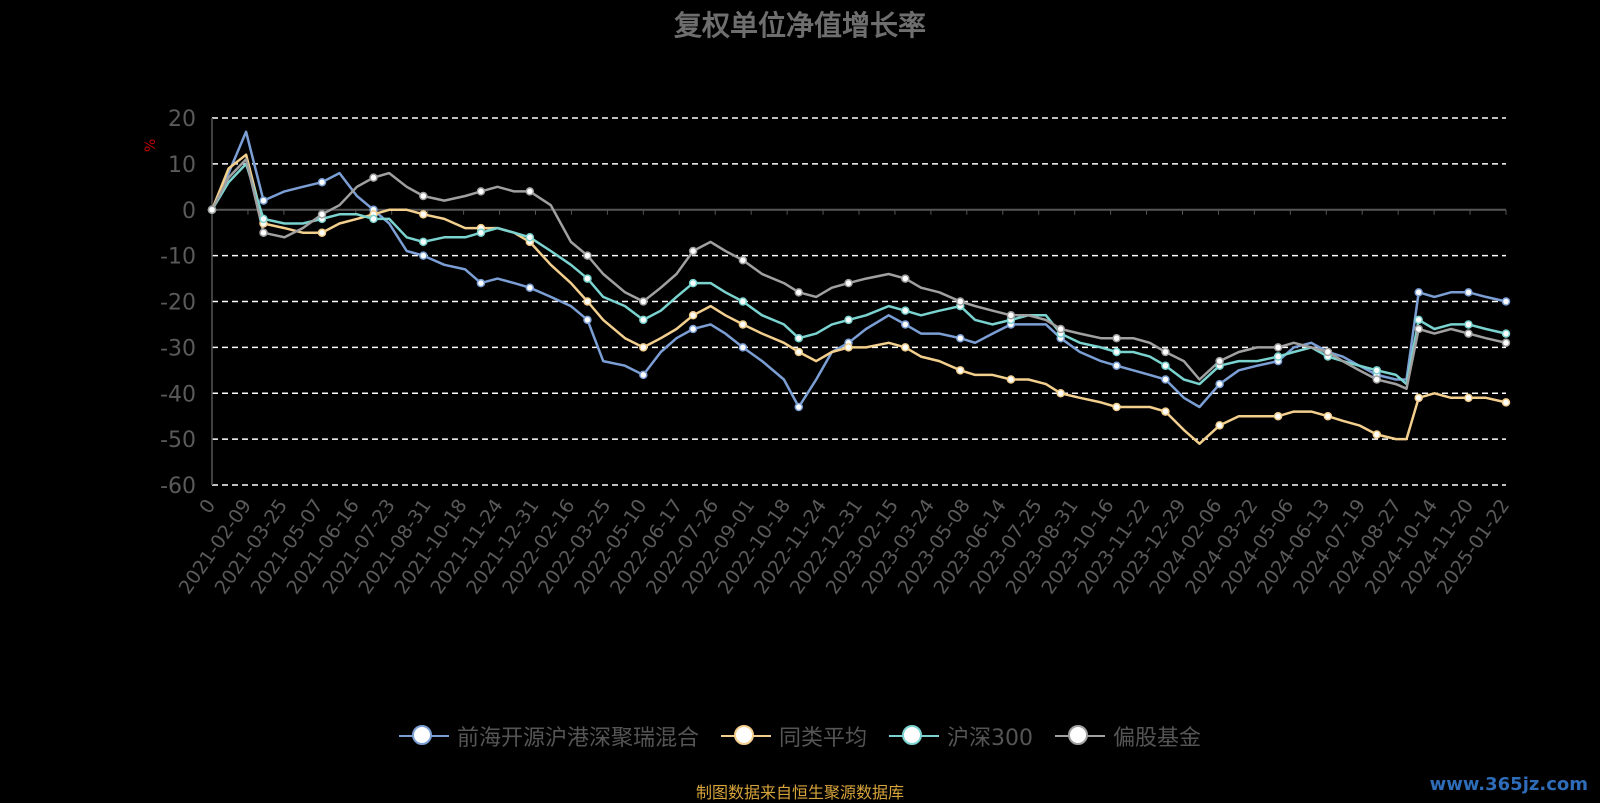 The width and height of the screenshot is (1600, 803). Describe the element at coordinates (182, 119) in the screenshot. I see `y-tick-label: 20` at that location.